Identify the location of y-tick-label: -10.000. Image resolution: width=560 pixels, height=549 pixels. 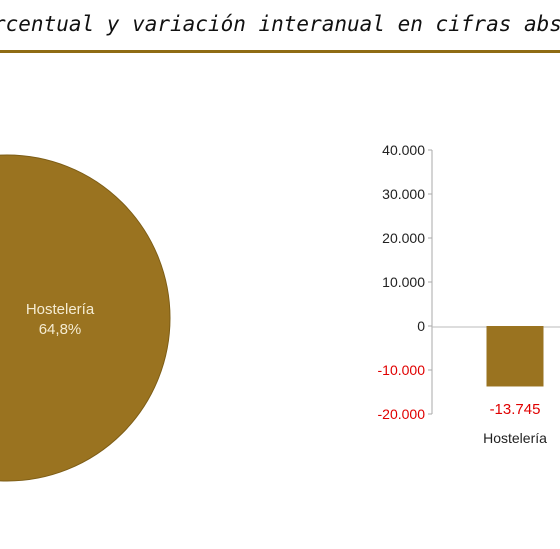
(402, 370).